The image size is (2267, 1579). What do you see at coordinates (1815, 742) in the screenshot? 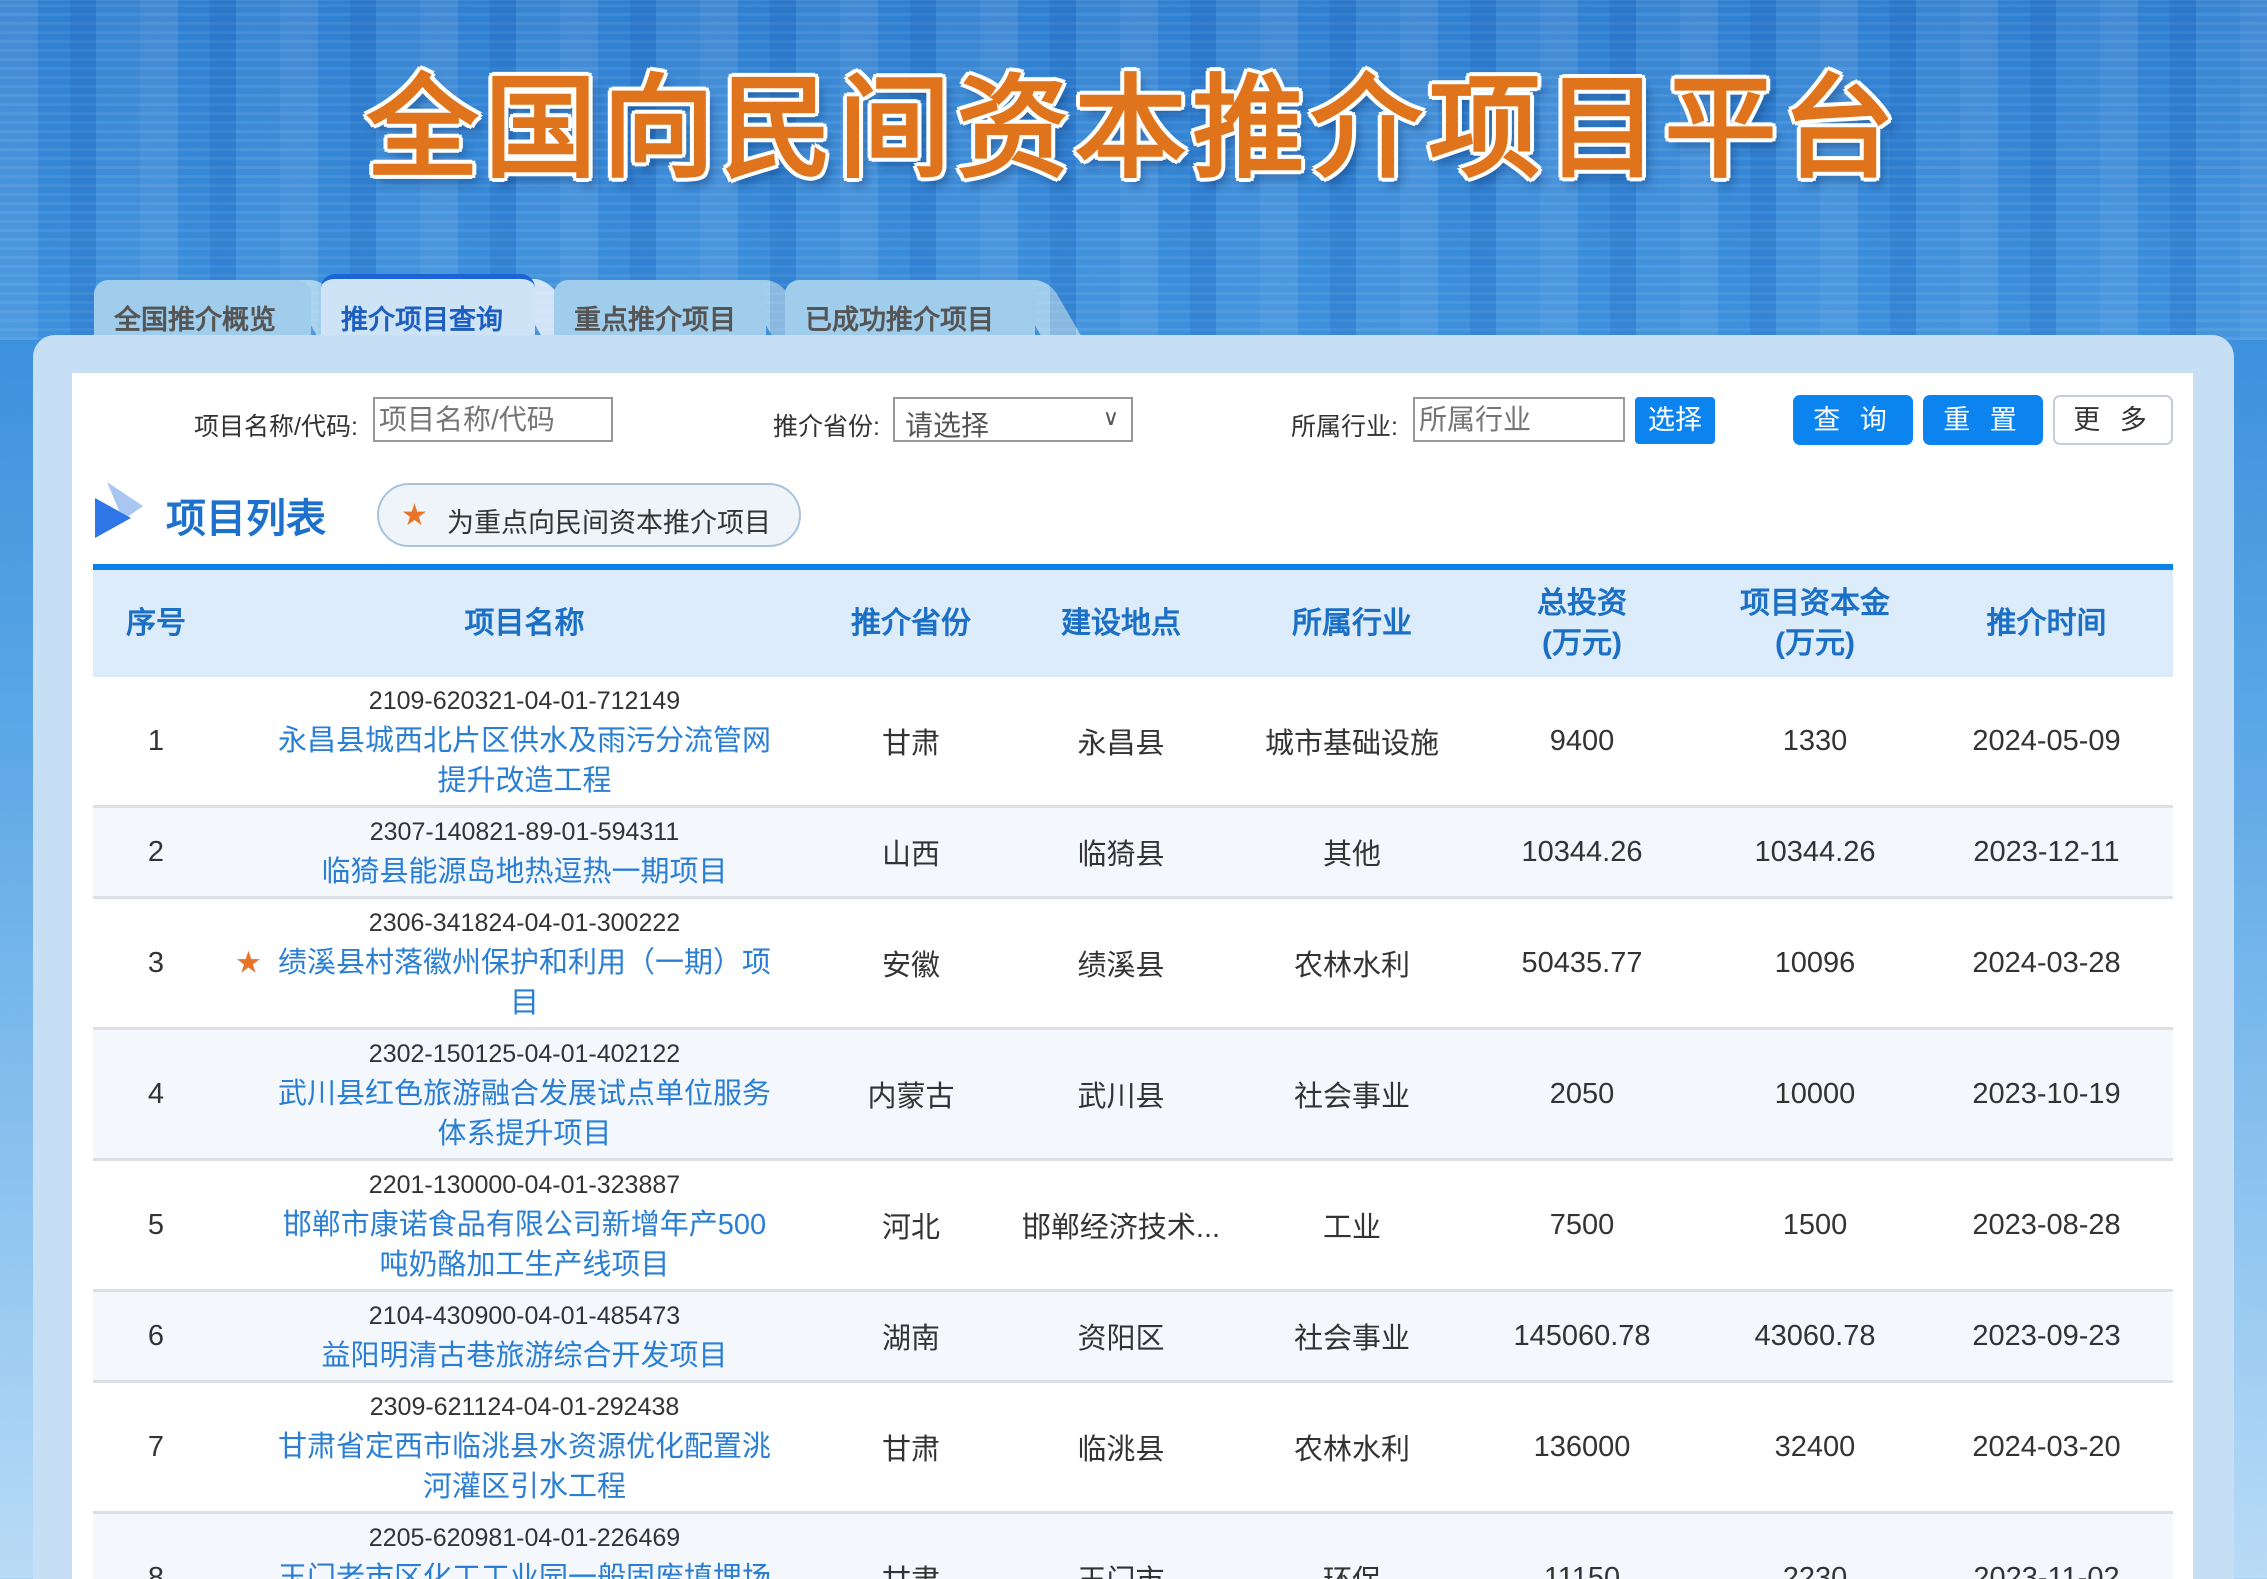
I see `capital-cell: 1330` at bounding box center [1815, 742].